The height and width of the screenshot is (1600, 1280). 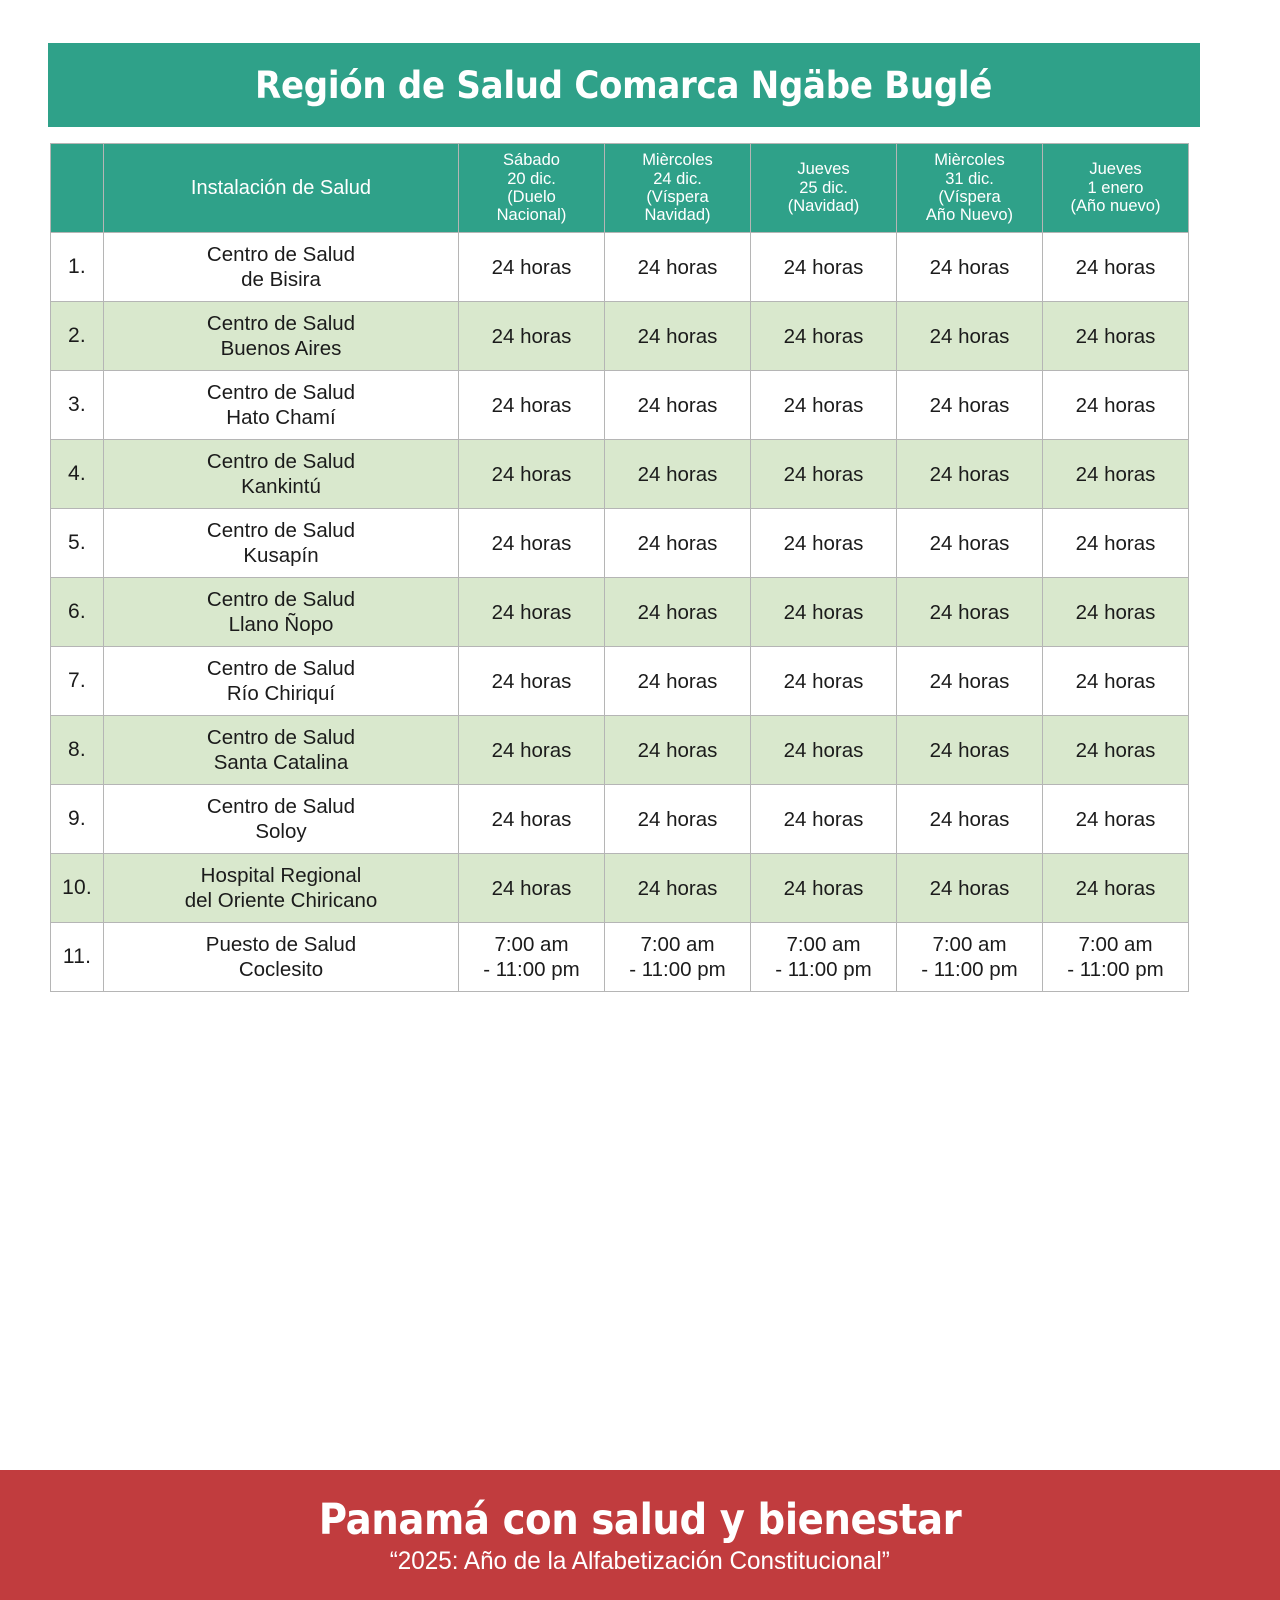 I want to click on day-weekday: Sábado, so click(x=531, y=160).